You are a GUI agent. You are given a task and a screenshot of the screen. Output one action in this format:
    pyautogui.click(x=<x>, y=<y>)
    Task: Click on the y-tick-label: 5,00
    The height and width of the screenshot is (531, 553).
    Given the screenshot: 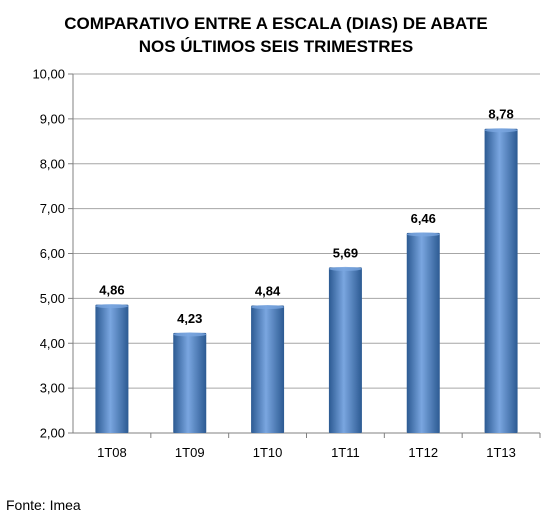 What is the action you would take?
    pyautogui.click(x=52, y=298)
    